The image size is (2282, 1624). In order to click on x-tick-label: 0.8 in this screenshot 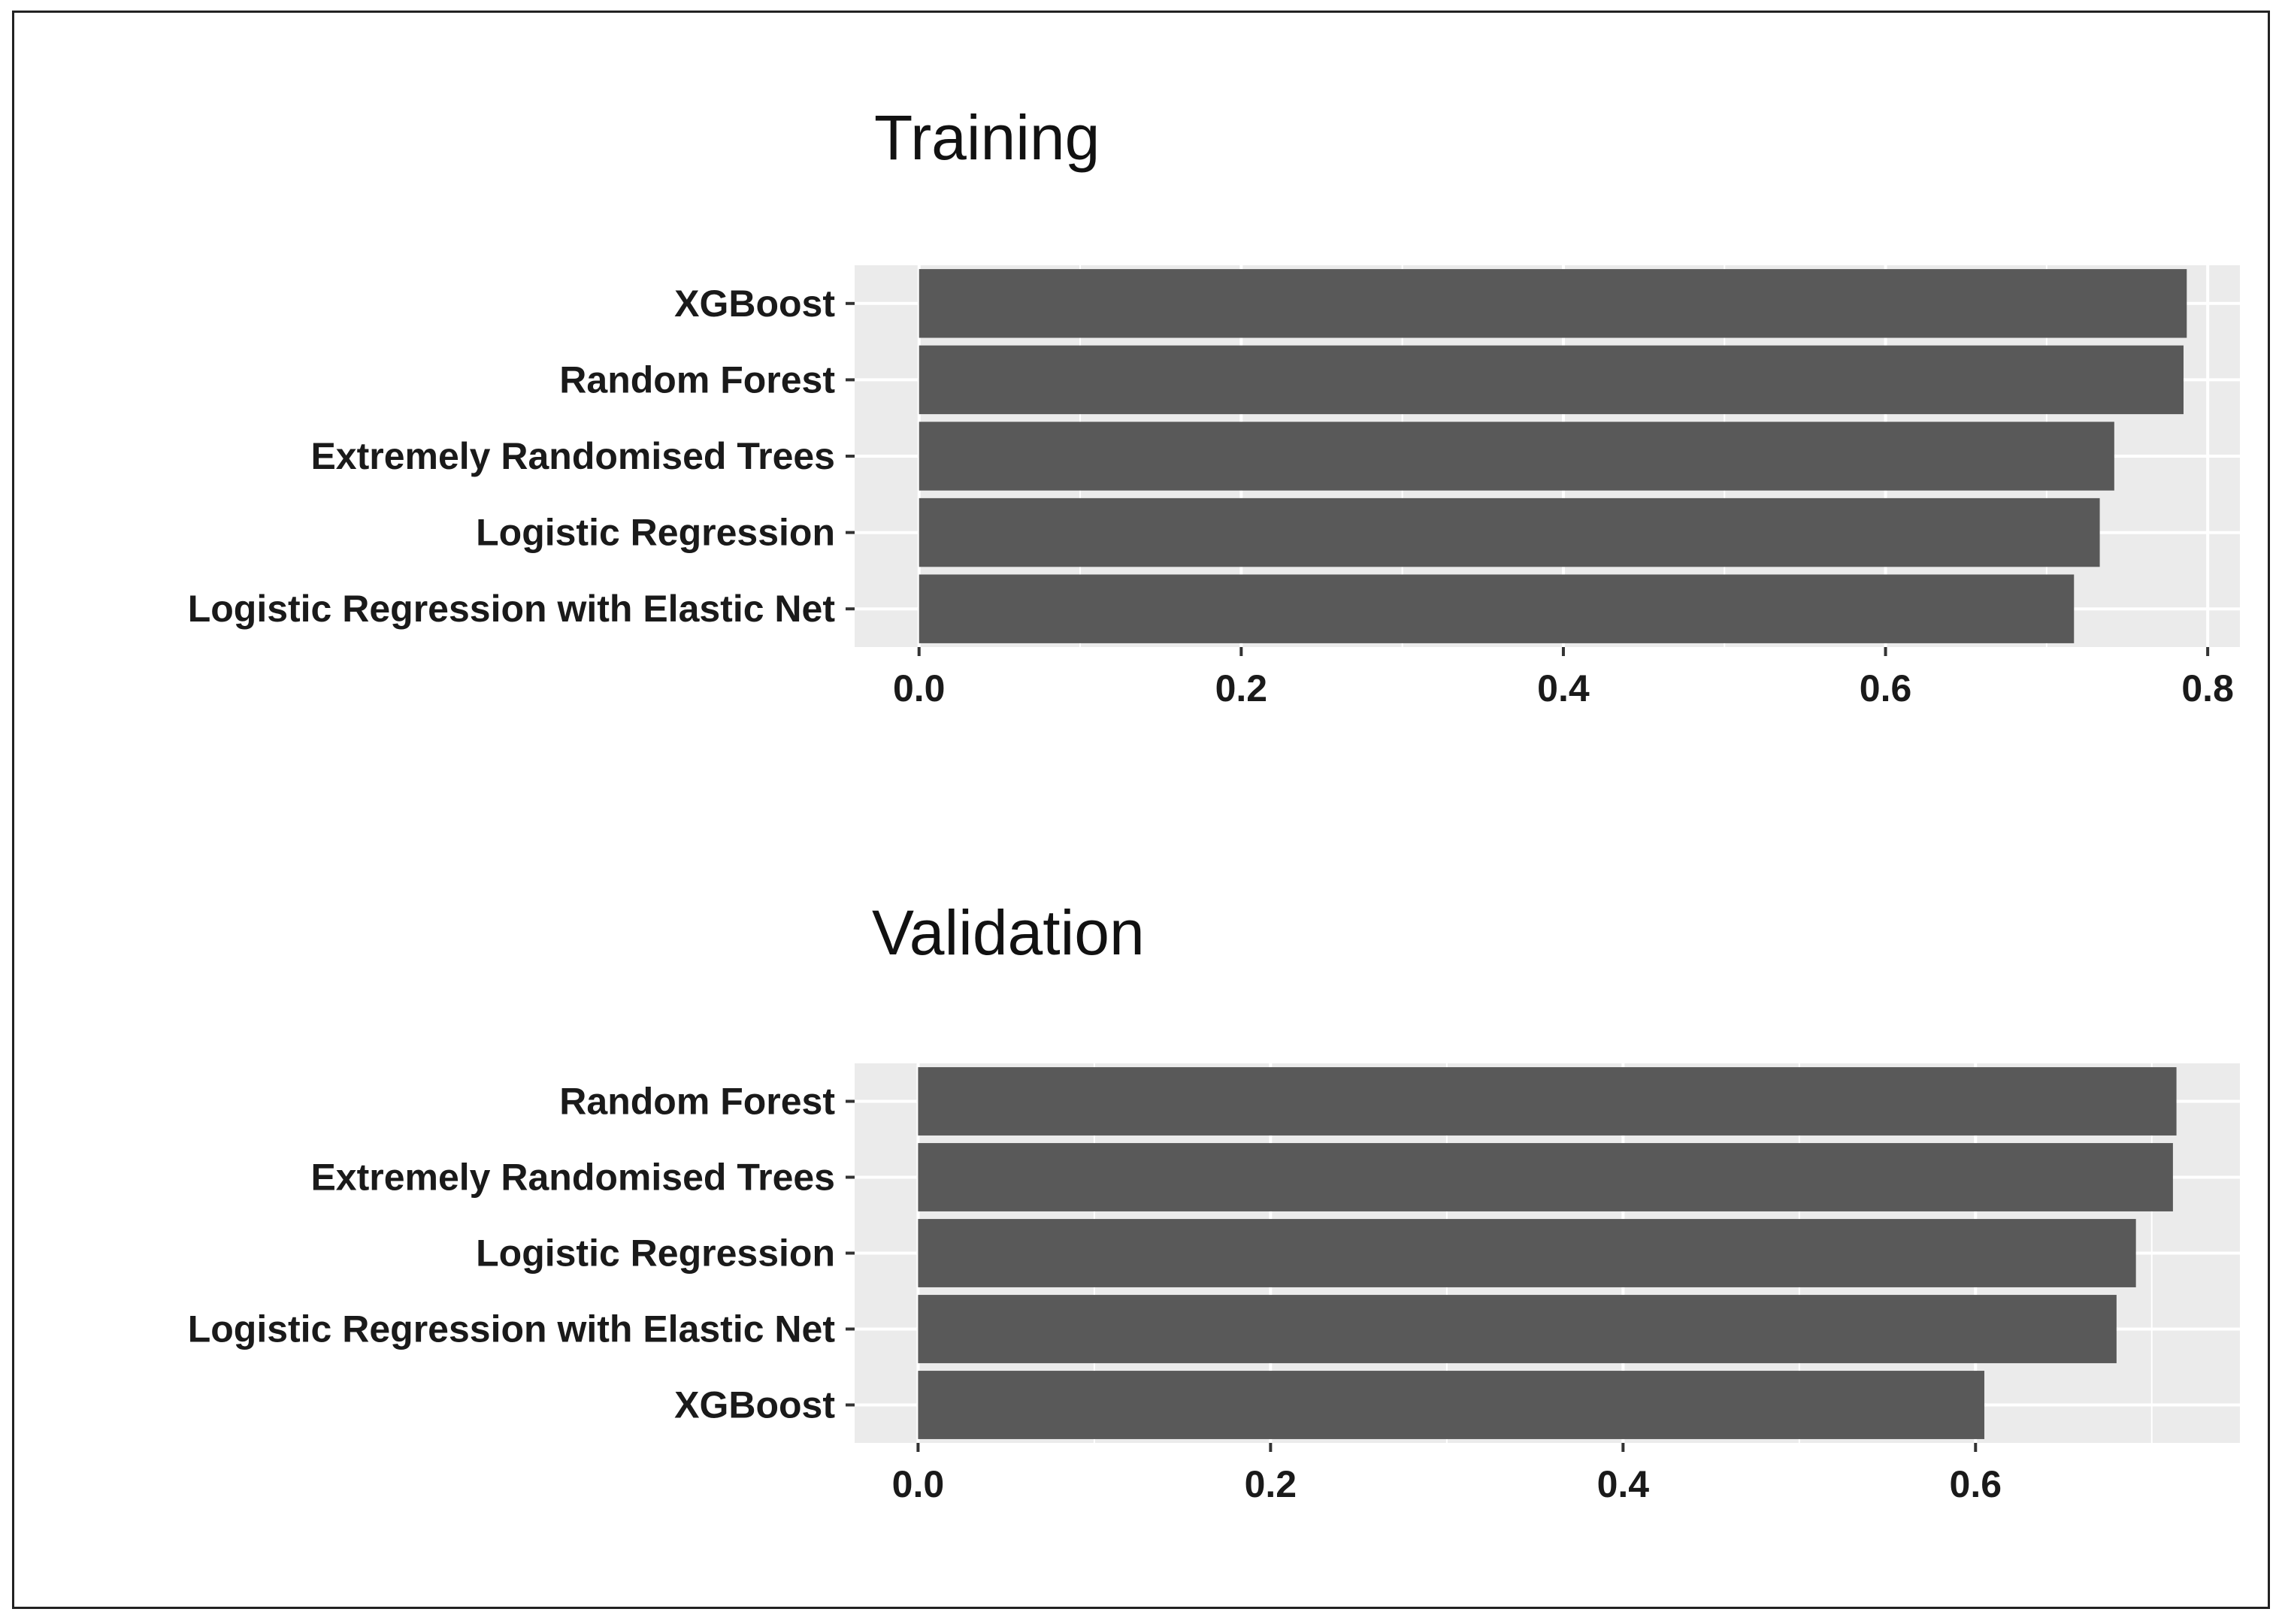, I will do `click(2207, 688)`.